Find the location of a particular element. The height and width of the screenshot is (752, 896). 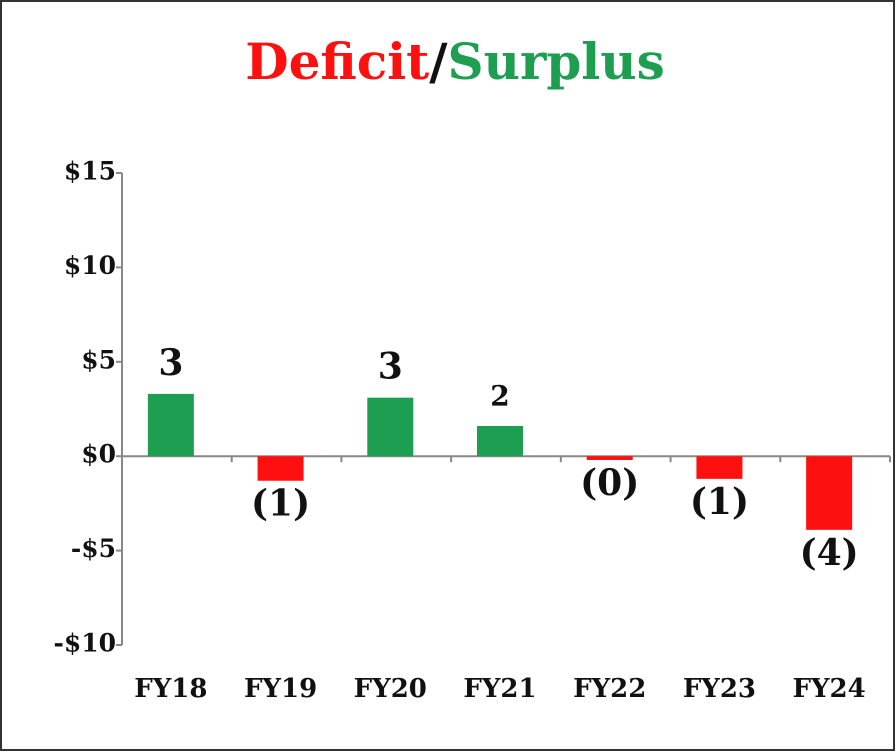

title-deficit: Deficit is located at coordinates (337, 61).